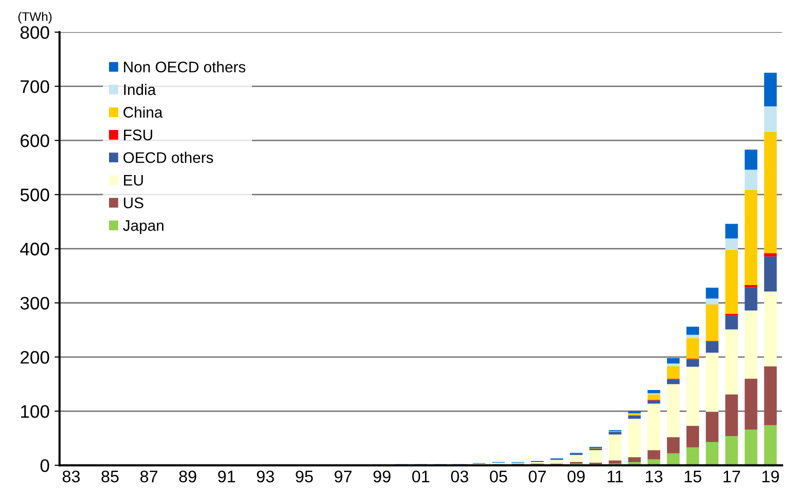 The width and height of the screenshot is (794, 495). What do you see at coordinates (35, 411) in the screenshot?
I see `y-tick-label: 100` at bounding box center [35, 411].